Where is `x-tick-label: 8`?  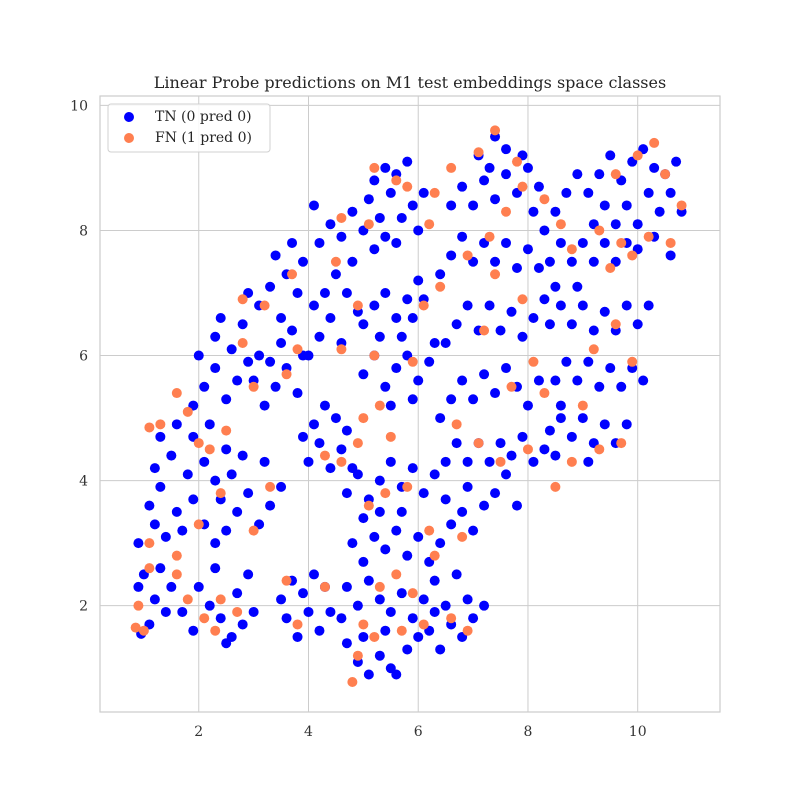 x-tick-label: 8 is located at coordinates (528, 732).